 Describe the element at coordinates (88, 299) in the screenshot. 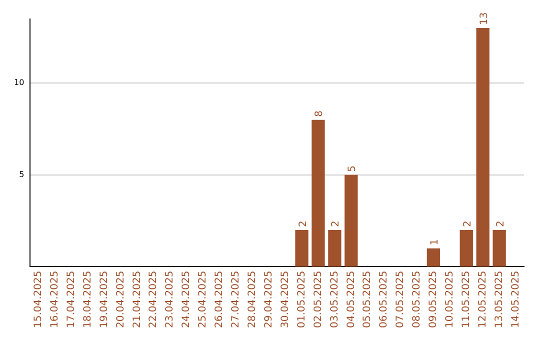

I see `x-tick-label: 18.04.2025` at that location.